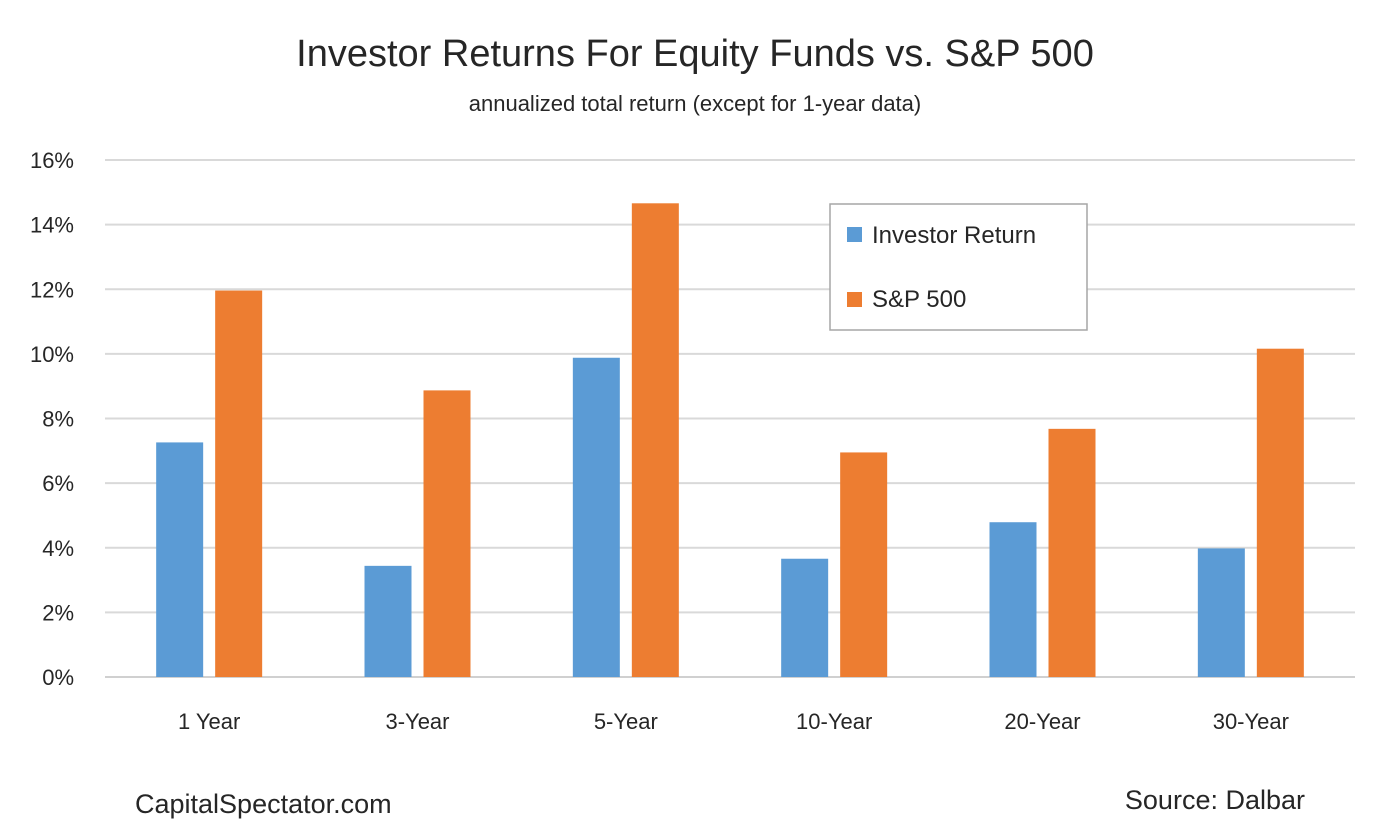  I want to click on legend-swatch-sp500, so click(854, 299).